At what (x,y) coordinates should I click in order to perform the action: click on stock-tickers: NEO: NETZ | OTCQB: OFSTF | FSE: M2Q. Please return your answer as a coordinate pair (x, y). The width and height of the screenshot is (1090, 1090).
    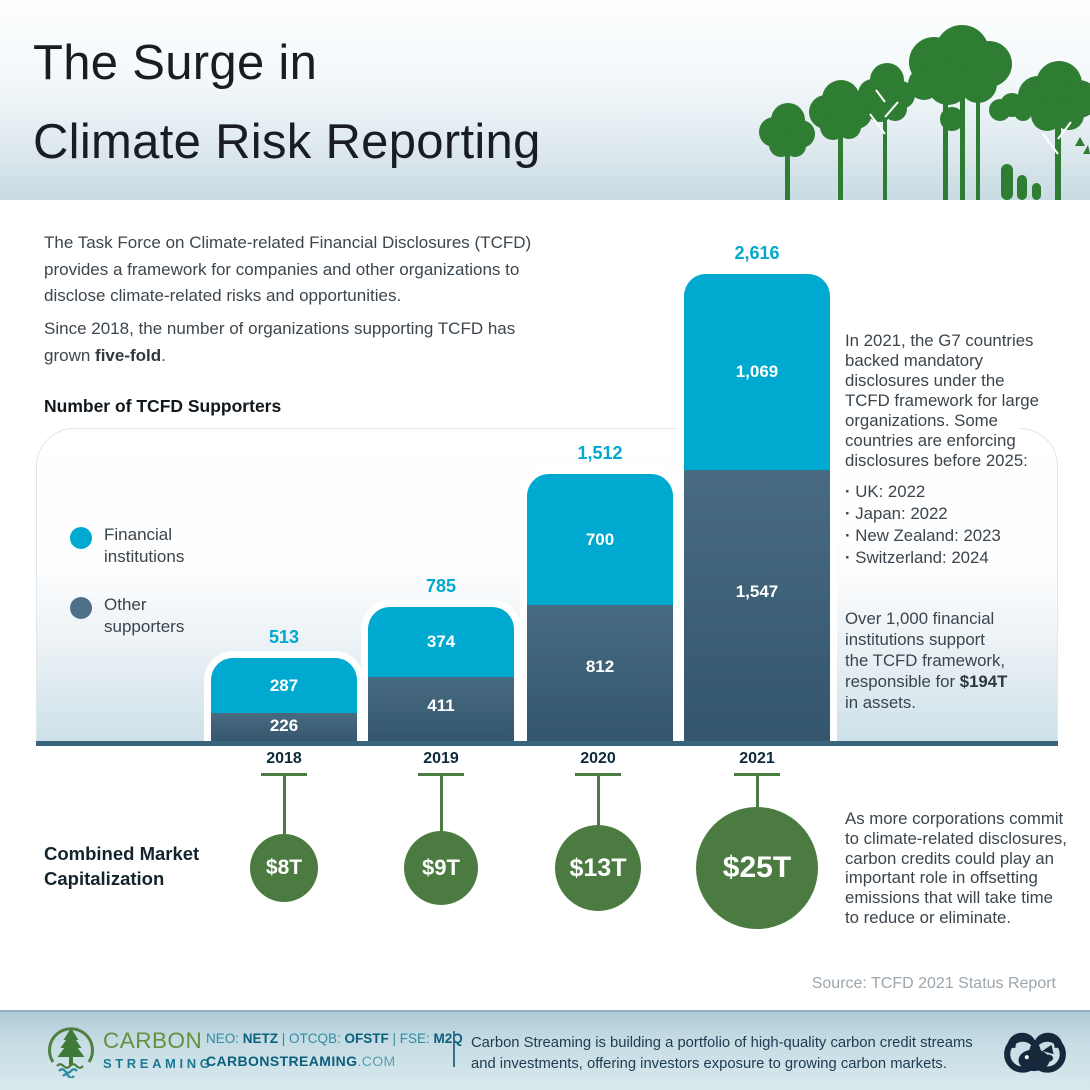
    Looking at the image, I should click on (334, 1038).